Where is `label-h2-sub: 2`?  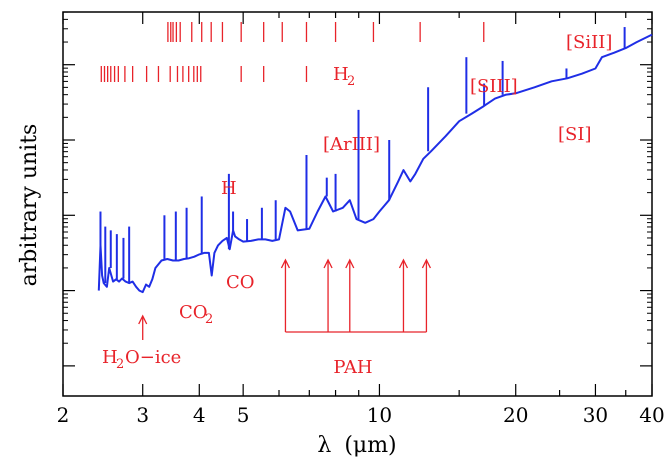
label-h2-sub: 2 is located at coordinates (351, 81).